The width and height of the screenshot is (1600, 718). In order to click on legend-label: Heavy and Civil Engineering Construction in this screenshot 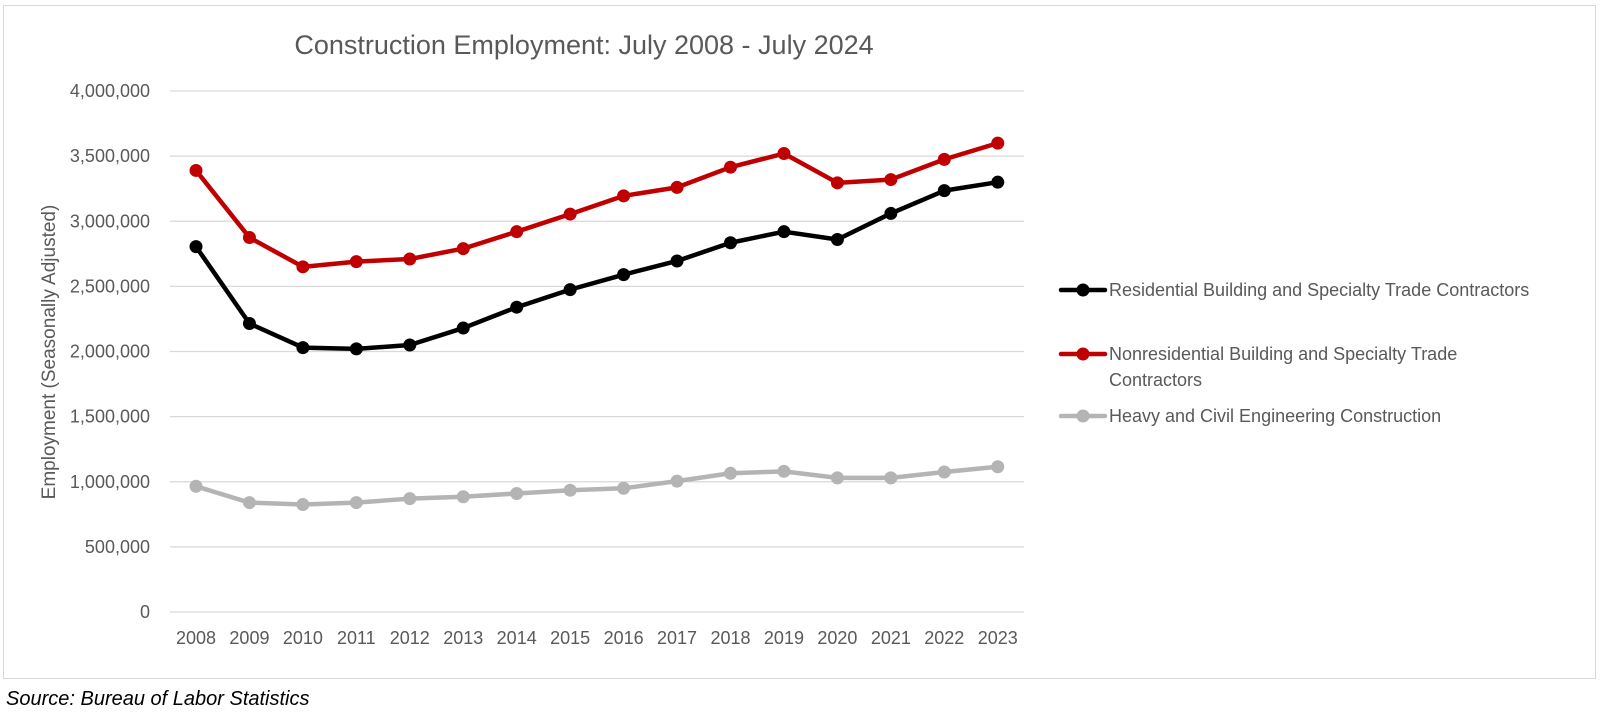, I will do `click(1275, 416)`.